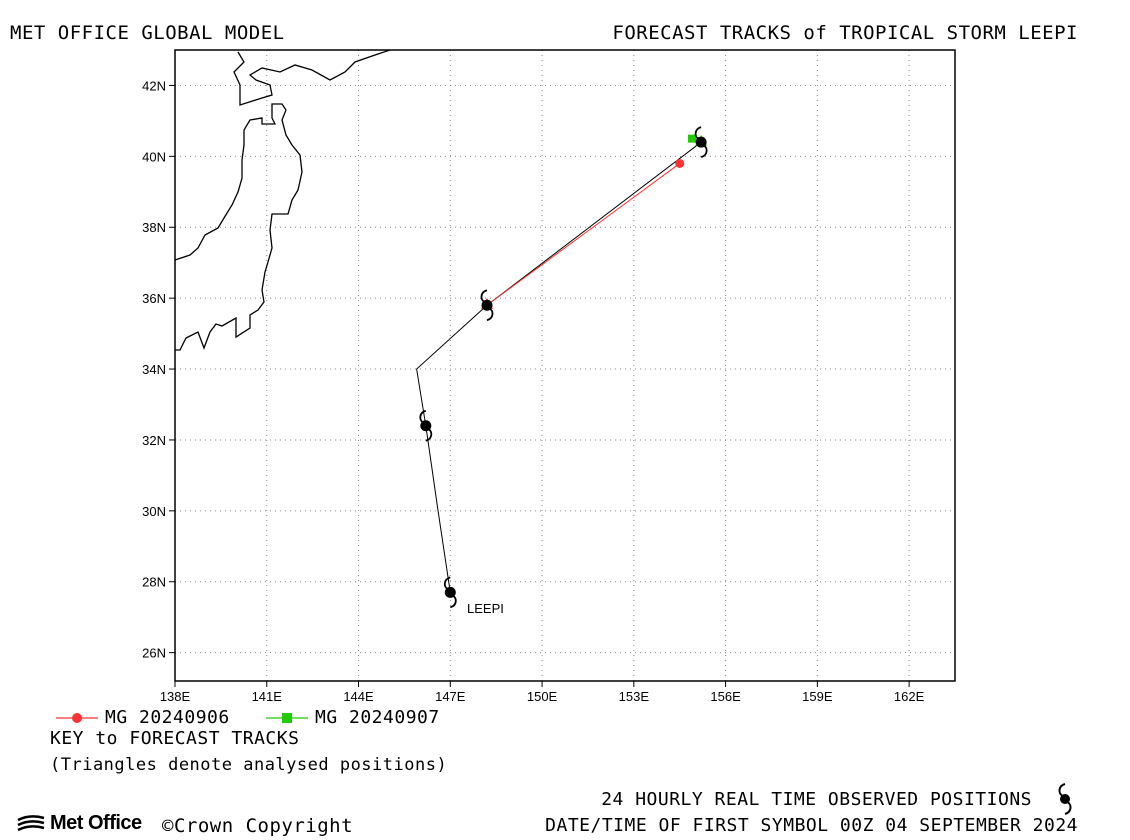 Image resolution: width=1130 pixels, height=840 pixels. What do you see at coordinates (634, 696) in the screenshot?
I see `lon-tick-label: 153E` at bounding box center [634, 696].